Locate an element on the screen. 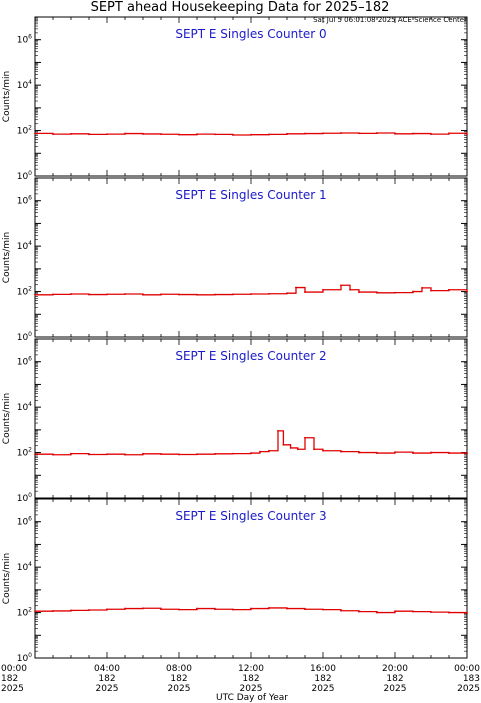  panel-title: SEPT E Singles Counter 1 is located at coordinates (250, 195).